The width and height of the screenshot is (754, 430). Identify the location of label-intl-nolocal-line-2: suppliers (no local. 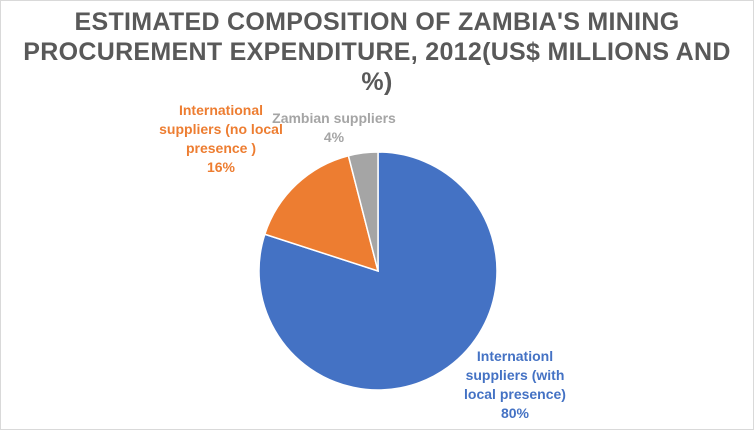
(221, 129).